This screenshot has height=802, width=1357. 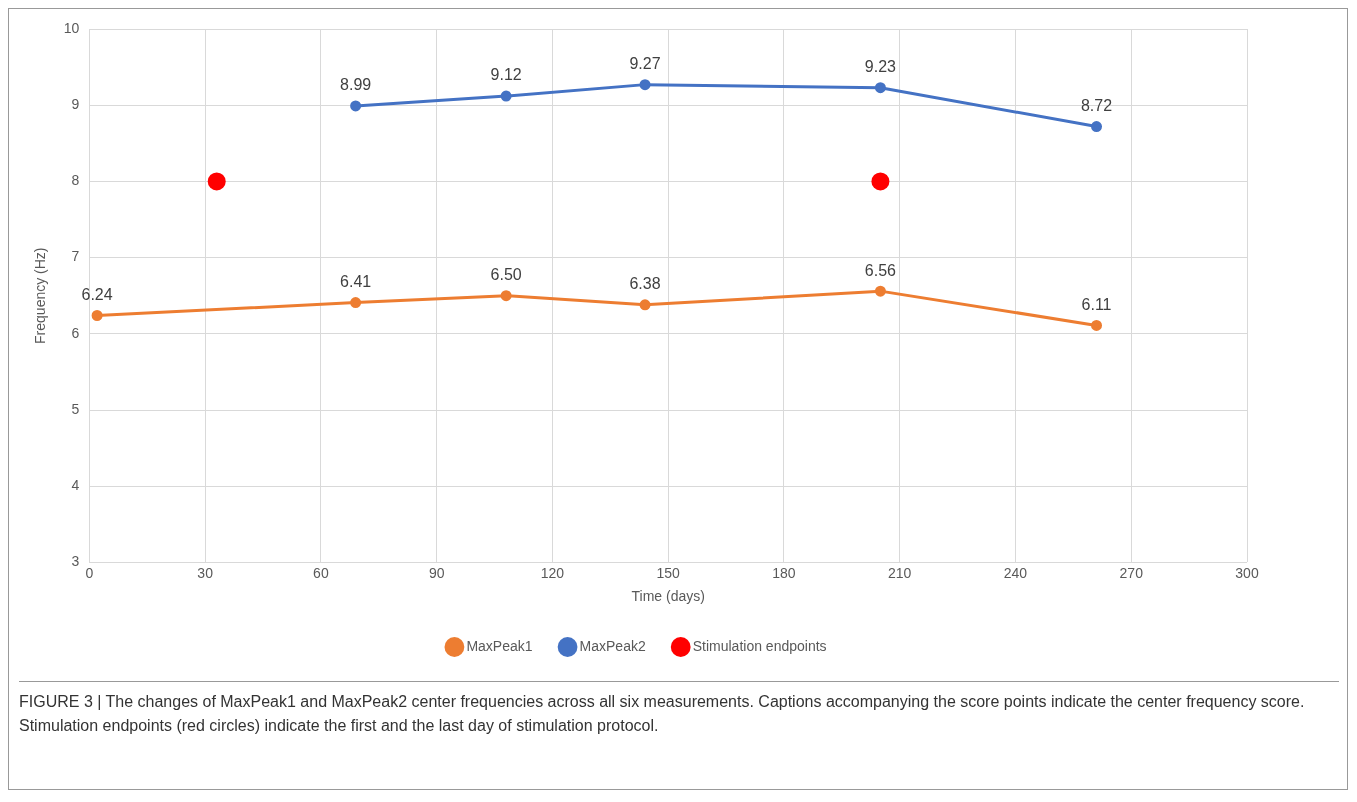 I want to click on x-tick-label: 30, so click(x=205, y=572).